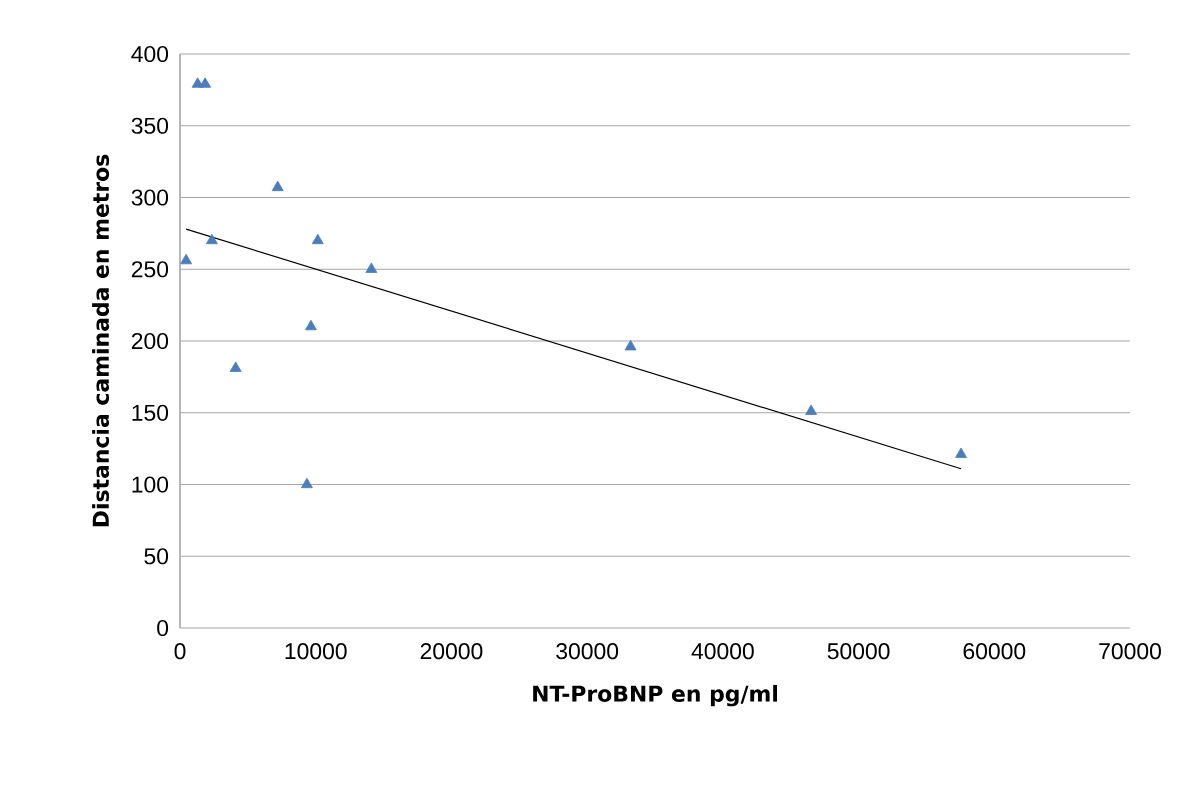  Describe the element at coordinates (150, 125) in the screenshot. I see `y-tick-label: 350` at that location.